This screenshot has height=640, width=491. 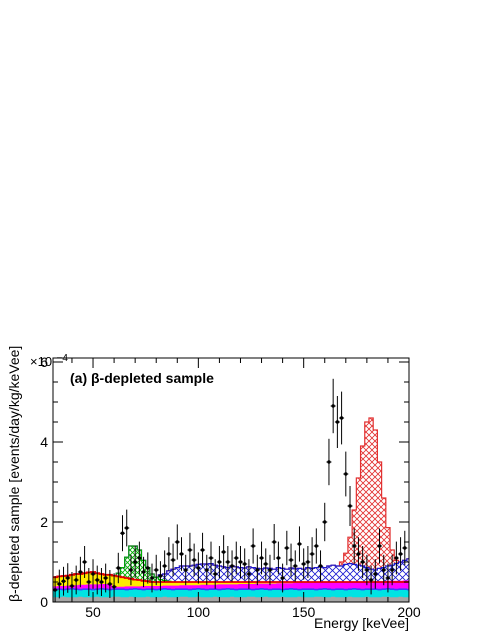 I want to click on x-tick-label: 200, so click(x=409, y=612).